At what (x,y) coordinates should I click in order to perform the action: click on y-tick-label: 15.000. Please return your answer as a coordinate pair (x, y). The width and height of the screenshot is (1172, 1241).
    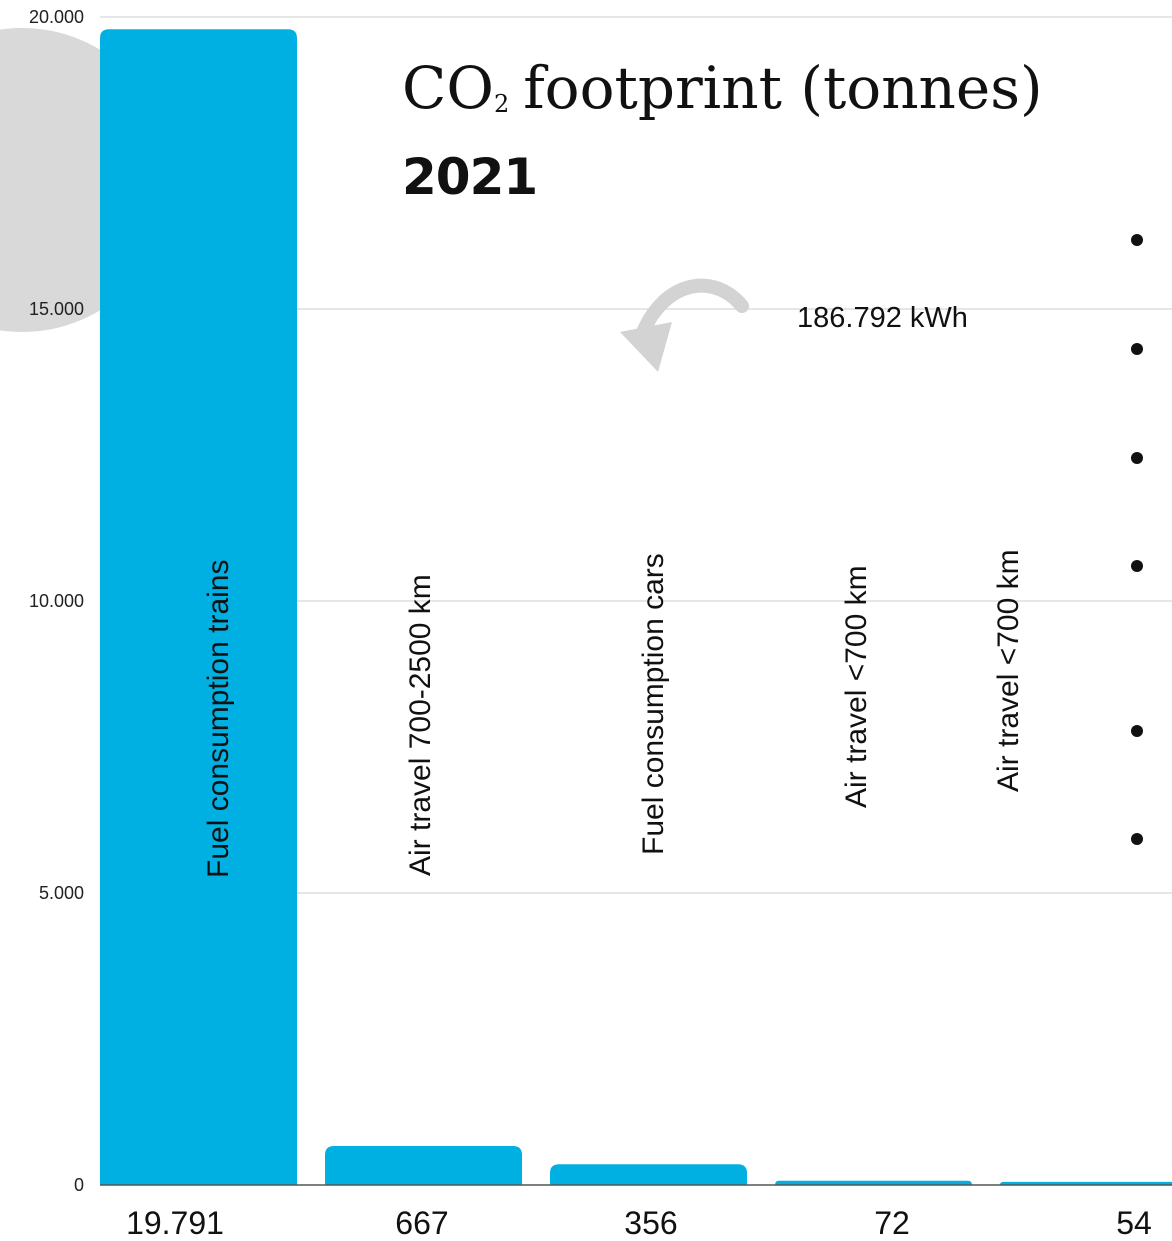
    Looking at the image, I should click on (56, 309).